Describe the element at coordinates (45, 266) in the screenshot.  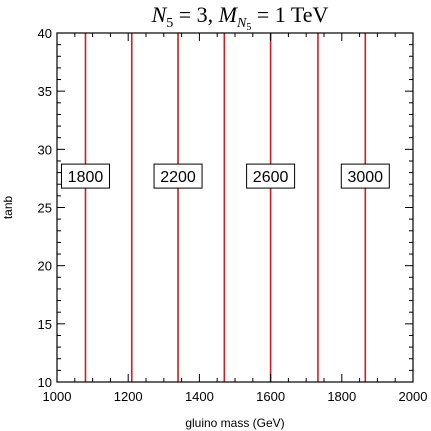
I see `y-tick-label: 20` at that location.